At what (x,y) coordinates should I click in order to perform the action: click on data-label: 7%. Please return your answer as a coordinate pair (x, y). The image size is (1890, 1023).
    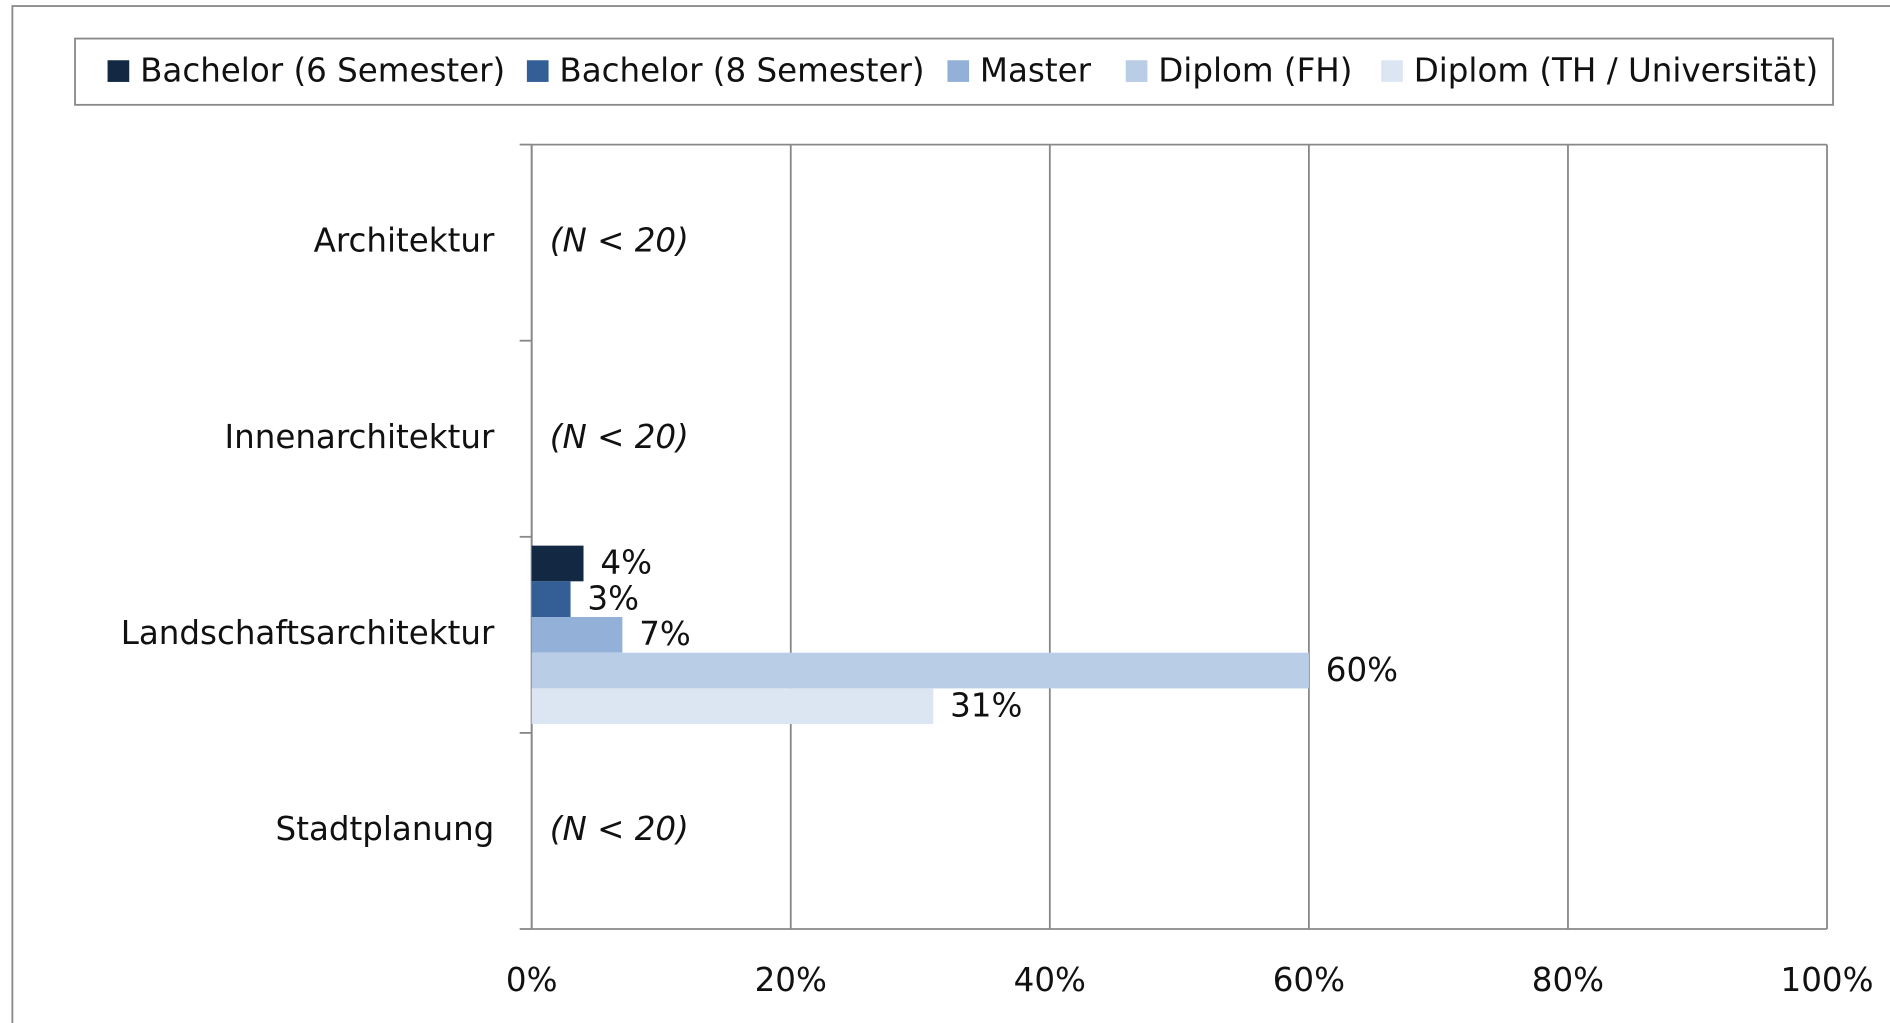
    Looking at the image, I should click on (665, 634).